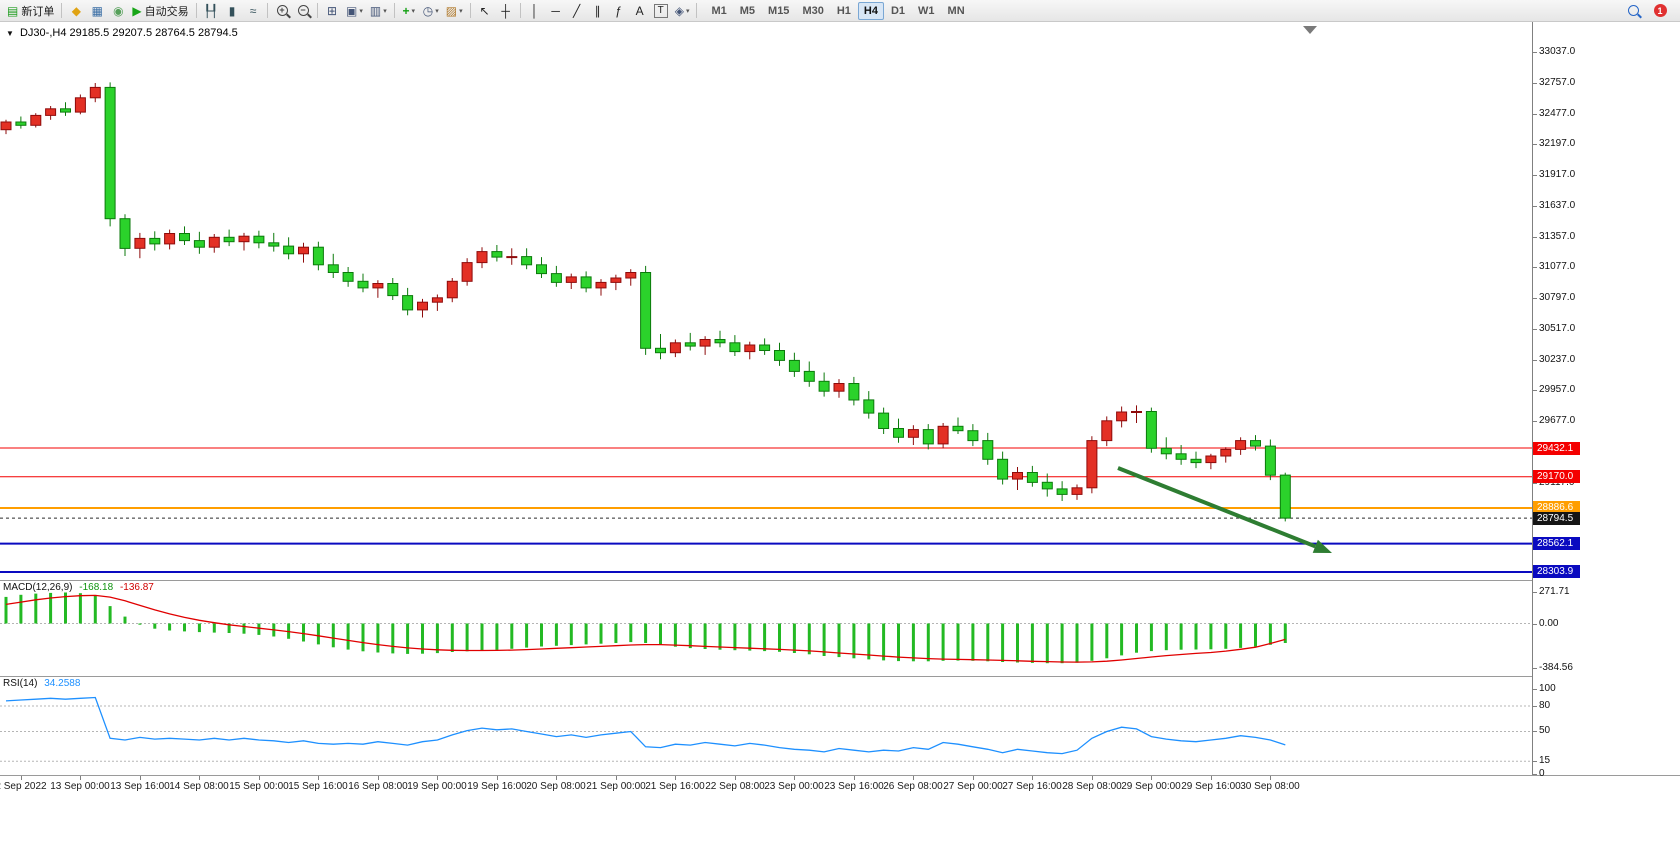 The image size is (1680, 845). What do you see at coordinates (409, 11) in the screenshot?
I see `indicators-button: + ▾` at bounding box center [409, 11].